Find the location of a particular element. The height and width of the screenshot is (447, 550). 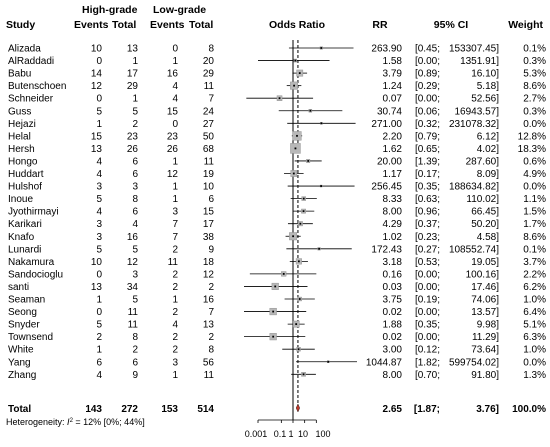

table-row: Guss 5 5 15 24 30.74 [0.06; 16943.57] 0.3% is located at coordinates (277, 111).